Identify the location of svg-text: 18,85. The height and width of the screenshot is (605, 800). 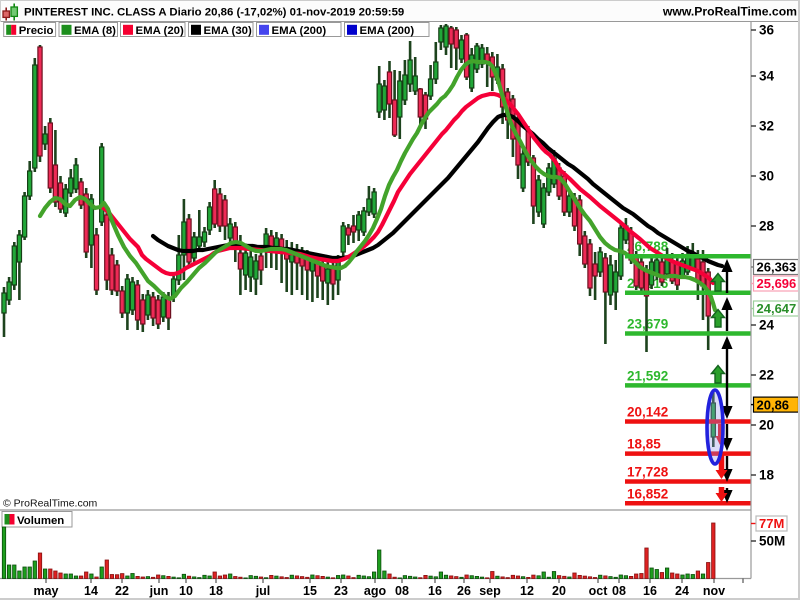
(644, 444).